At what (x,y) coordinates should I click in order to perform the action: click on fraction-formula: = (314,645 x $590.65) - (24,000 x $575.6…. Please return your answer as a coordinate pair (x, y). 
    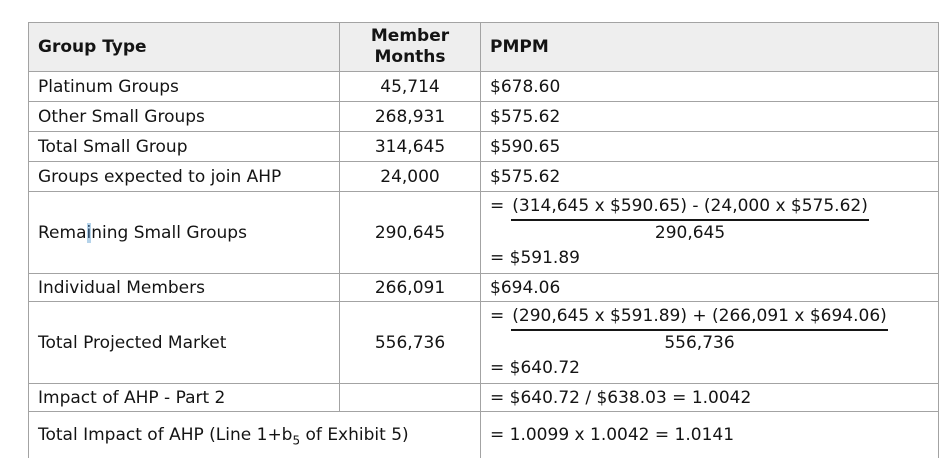
    Looking at the image, I should click on (709, 220).